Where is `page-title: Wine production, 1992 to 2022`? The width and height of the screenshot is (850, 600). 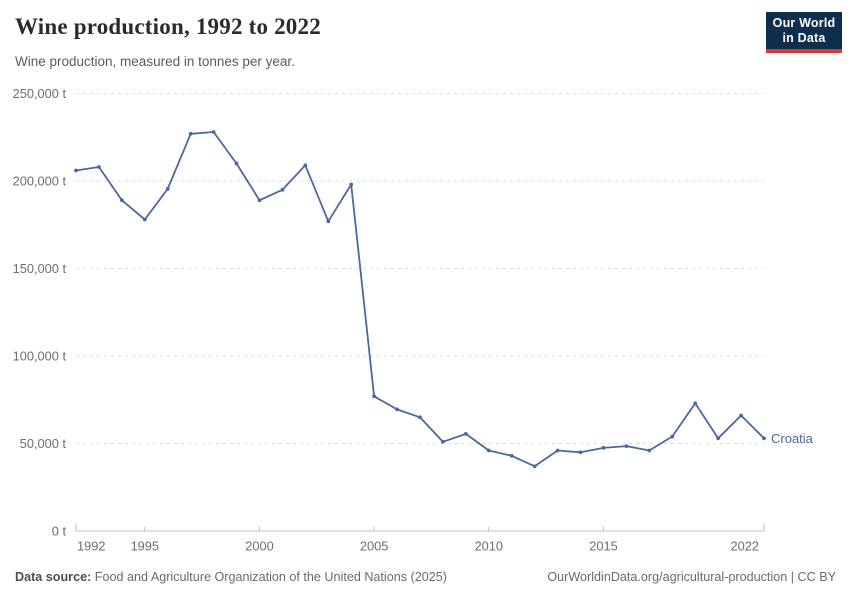 page-title: Wine production, 1992 to 2022 is located at coordinates (168, 26).